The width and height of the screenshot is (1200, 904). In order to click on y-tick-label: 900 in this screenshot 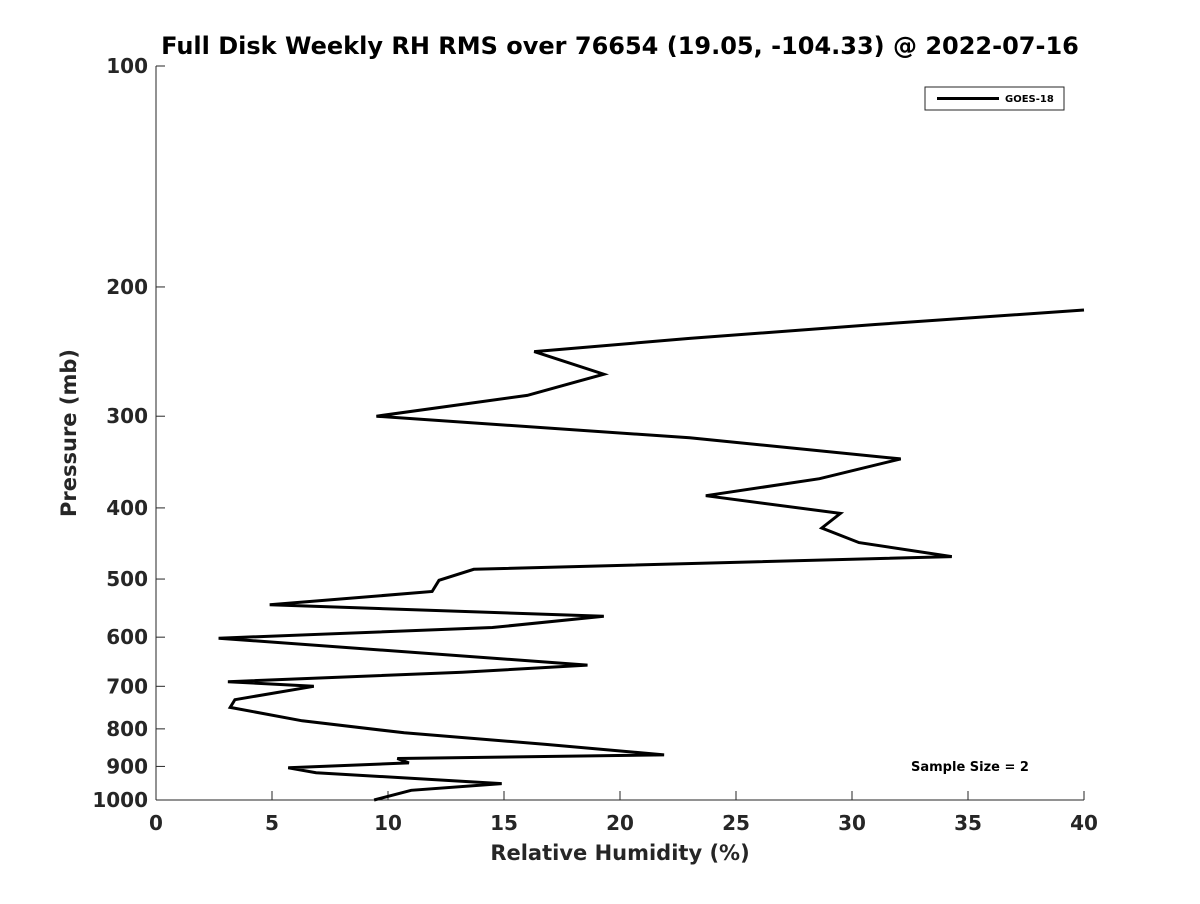, I will do `click(127, 766)`.